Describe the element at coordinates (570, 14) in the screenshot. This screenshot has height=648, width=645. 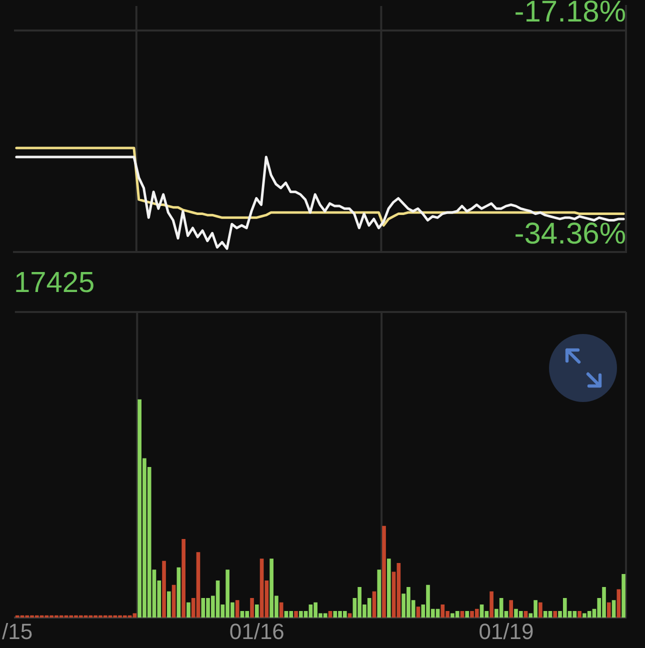
I see `y-tick-label: -17.18%` at that location.